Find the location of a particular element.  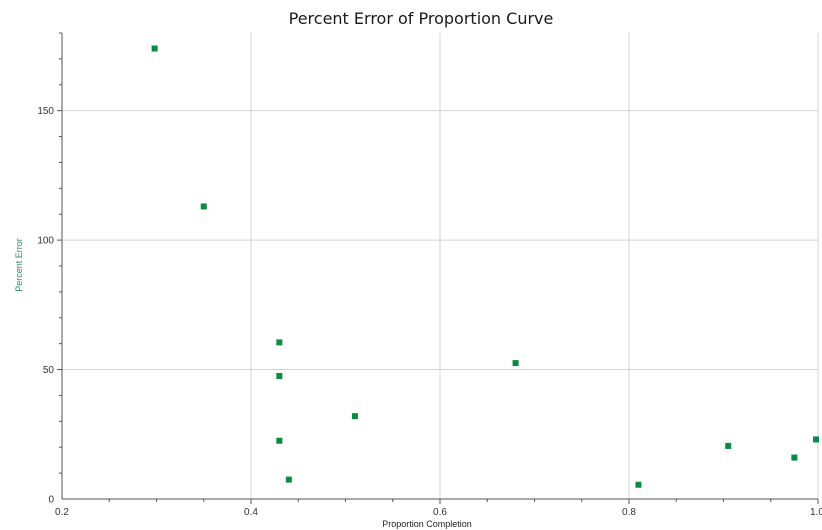

x-tick-label: 0.4 is located at coordinates (251, 512).